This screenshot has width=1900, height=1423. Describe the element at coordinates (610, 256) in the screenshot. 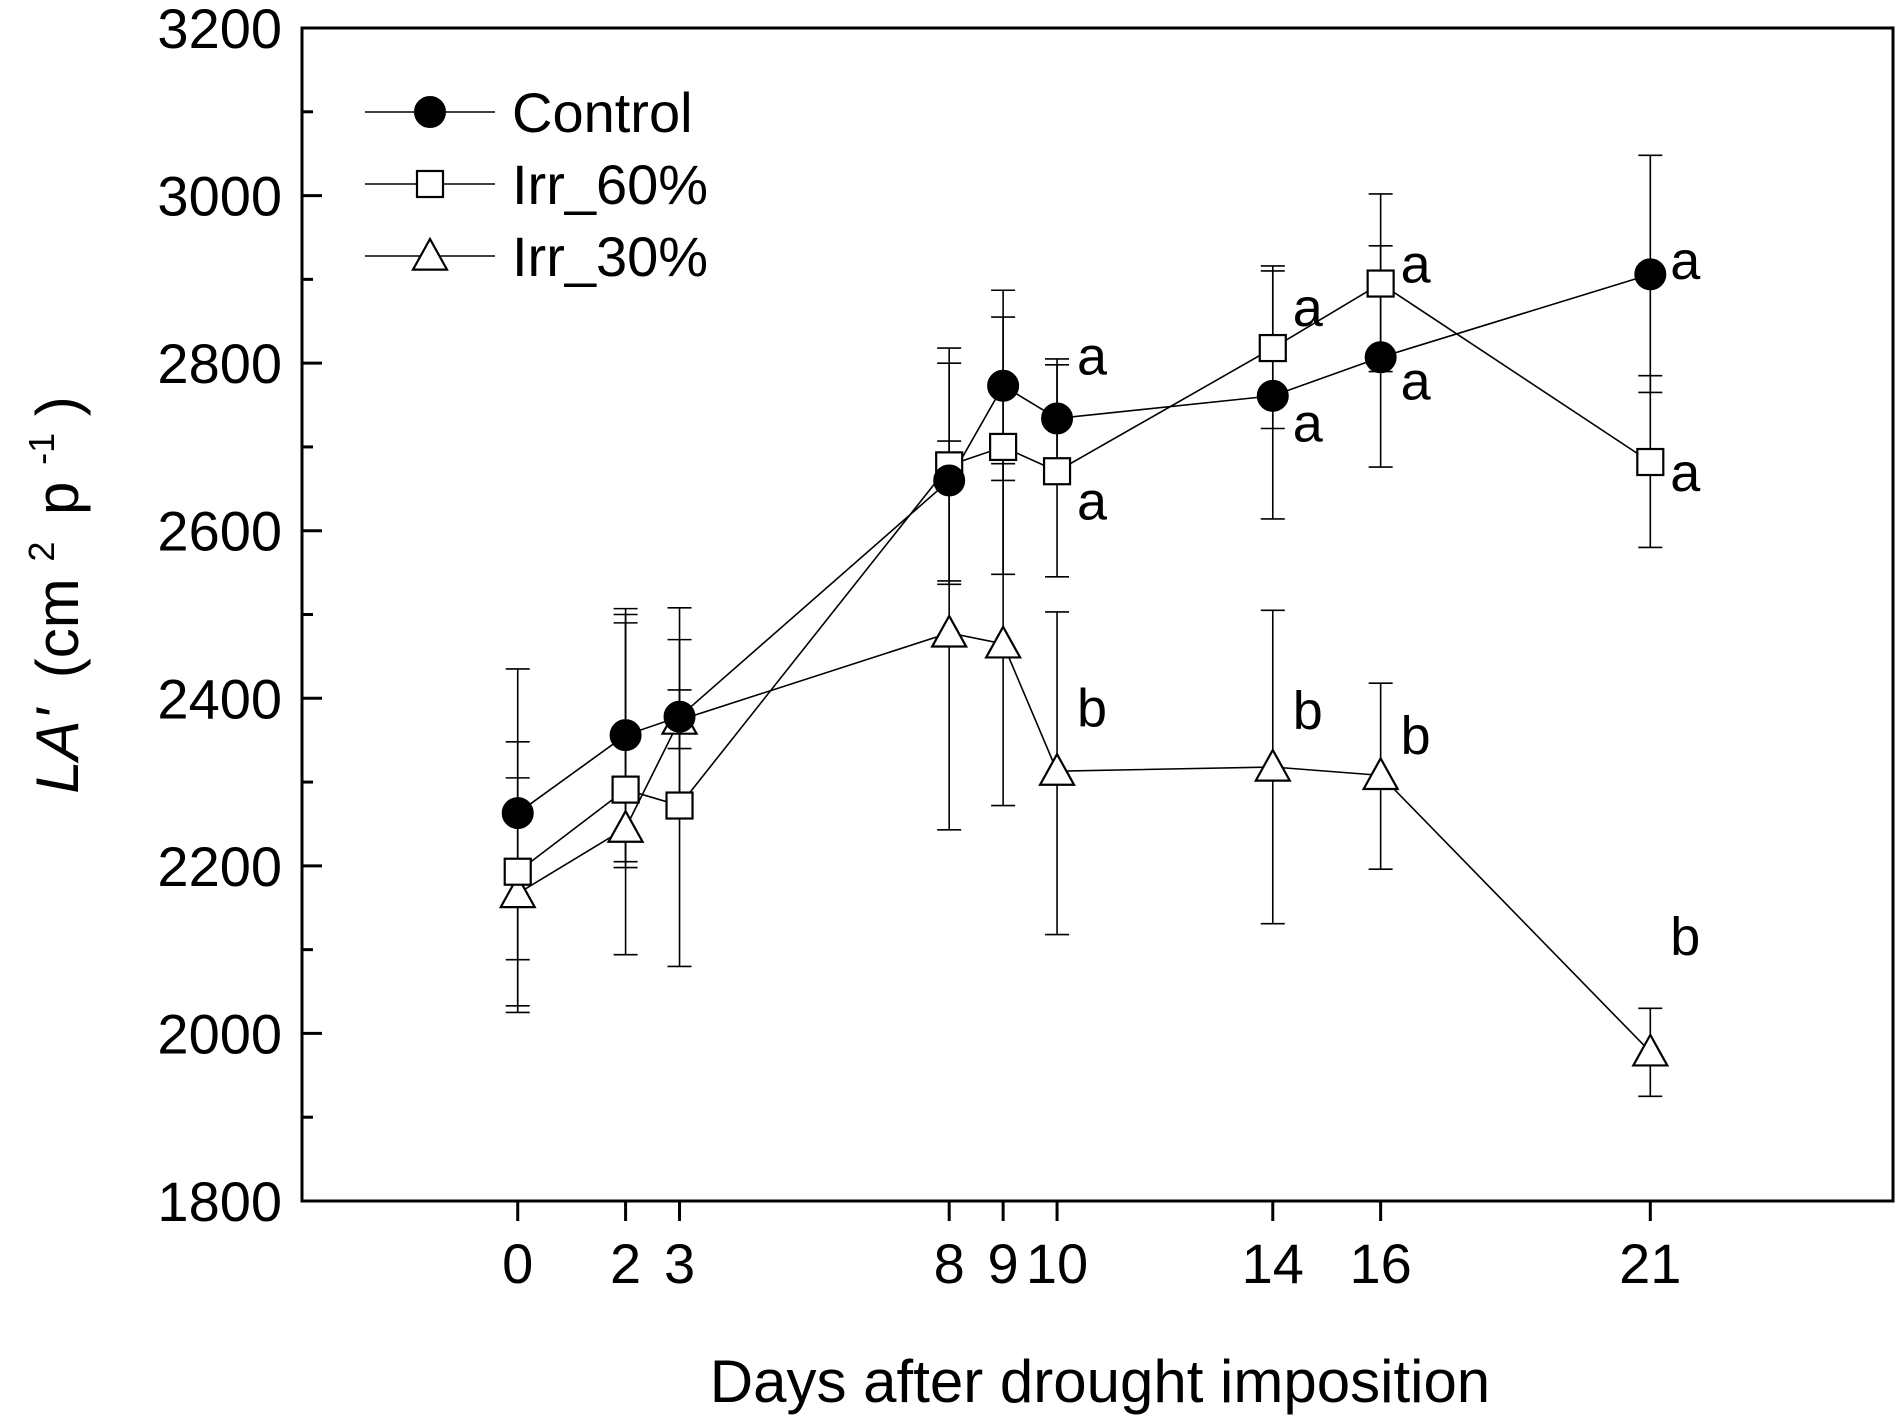

I see `legend-label: Irr_30%` at that location.